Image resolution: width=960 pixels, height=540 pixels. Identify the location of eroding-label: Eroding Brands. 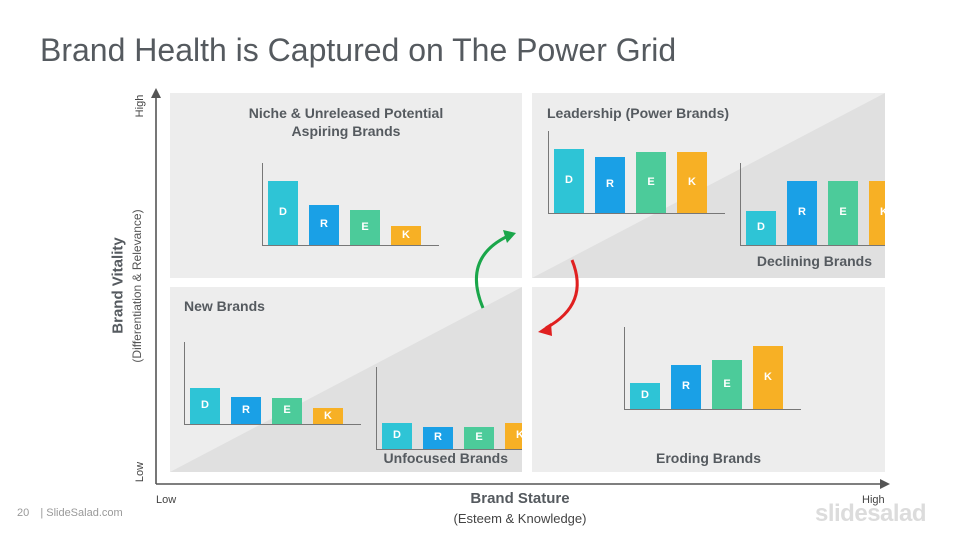
(708, 458).